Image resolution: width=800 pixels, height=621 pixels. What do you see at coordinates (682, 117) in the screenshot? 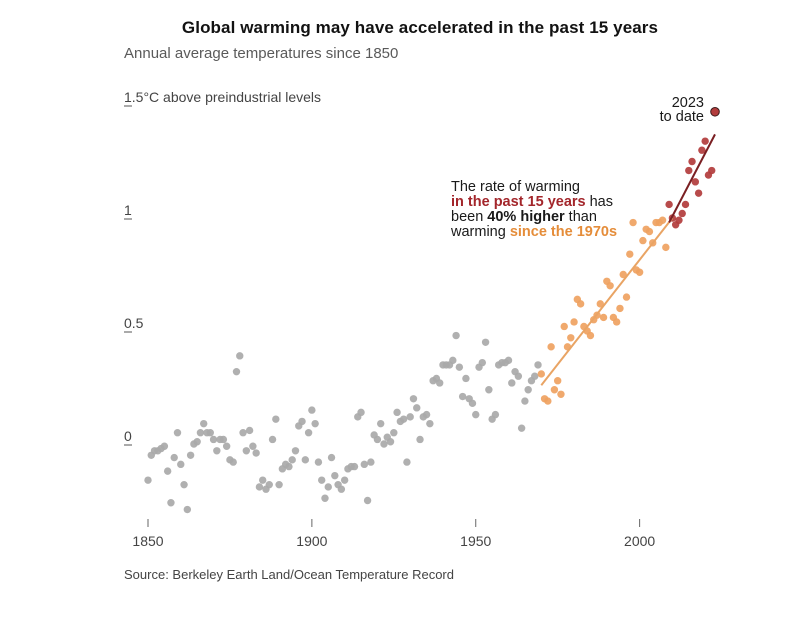
I see `annotation-to-date-label: to date` at bounding box center [682, 117].